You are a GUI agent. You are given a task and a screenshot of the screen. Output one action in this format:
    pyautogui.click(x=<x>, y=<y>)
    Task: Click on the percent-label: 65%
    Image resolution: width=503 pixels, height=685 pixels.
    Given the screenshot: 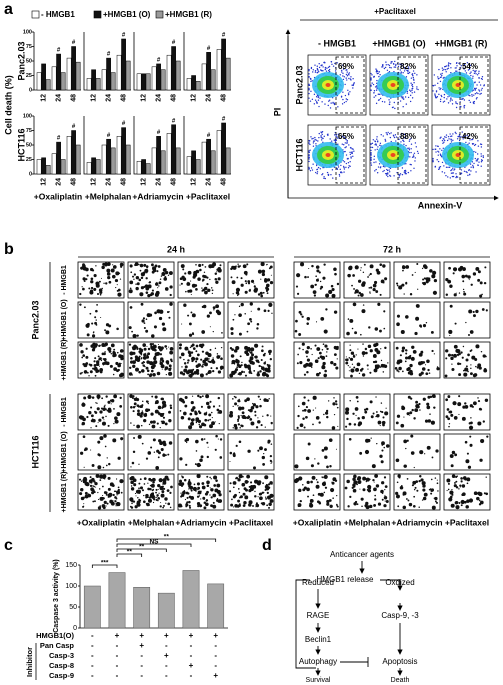 What is the action you would take?
    pyautogui.click(x=346, y=136)
    